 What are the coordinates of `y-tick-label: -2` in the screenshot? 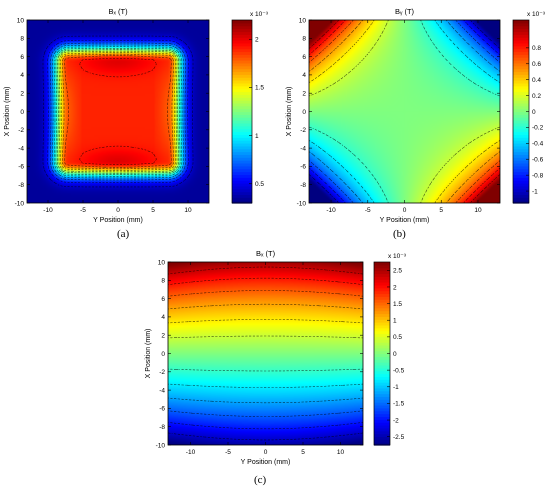 It's located at (162, 372).